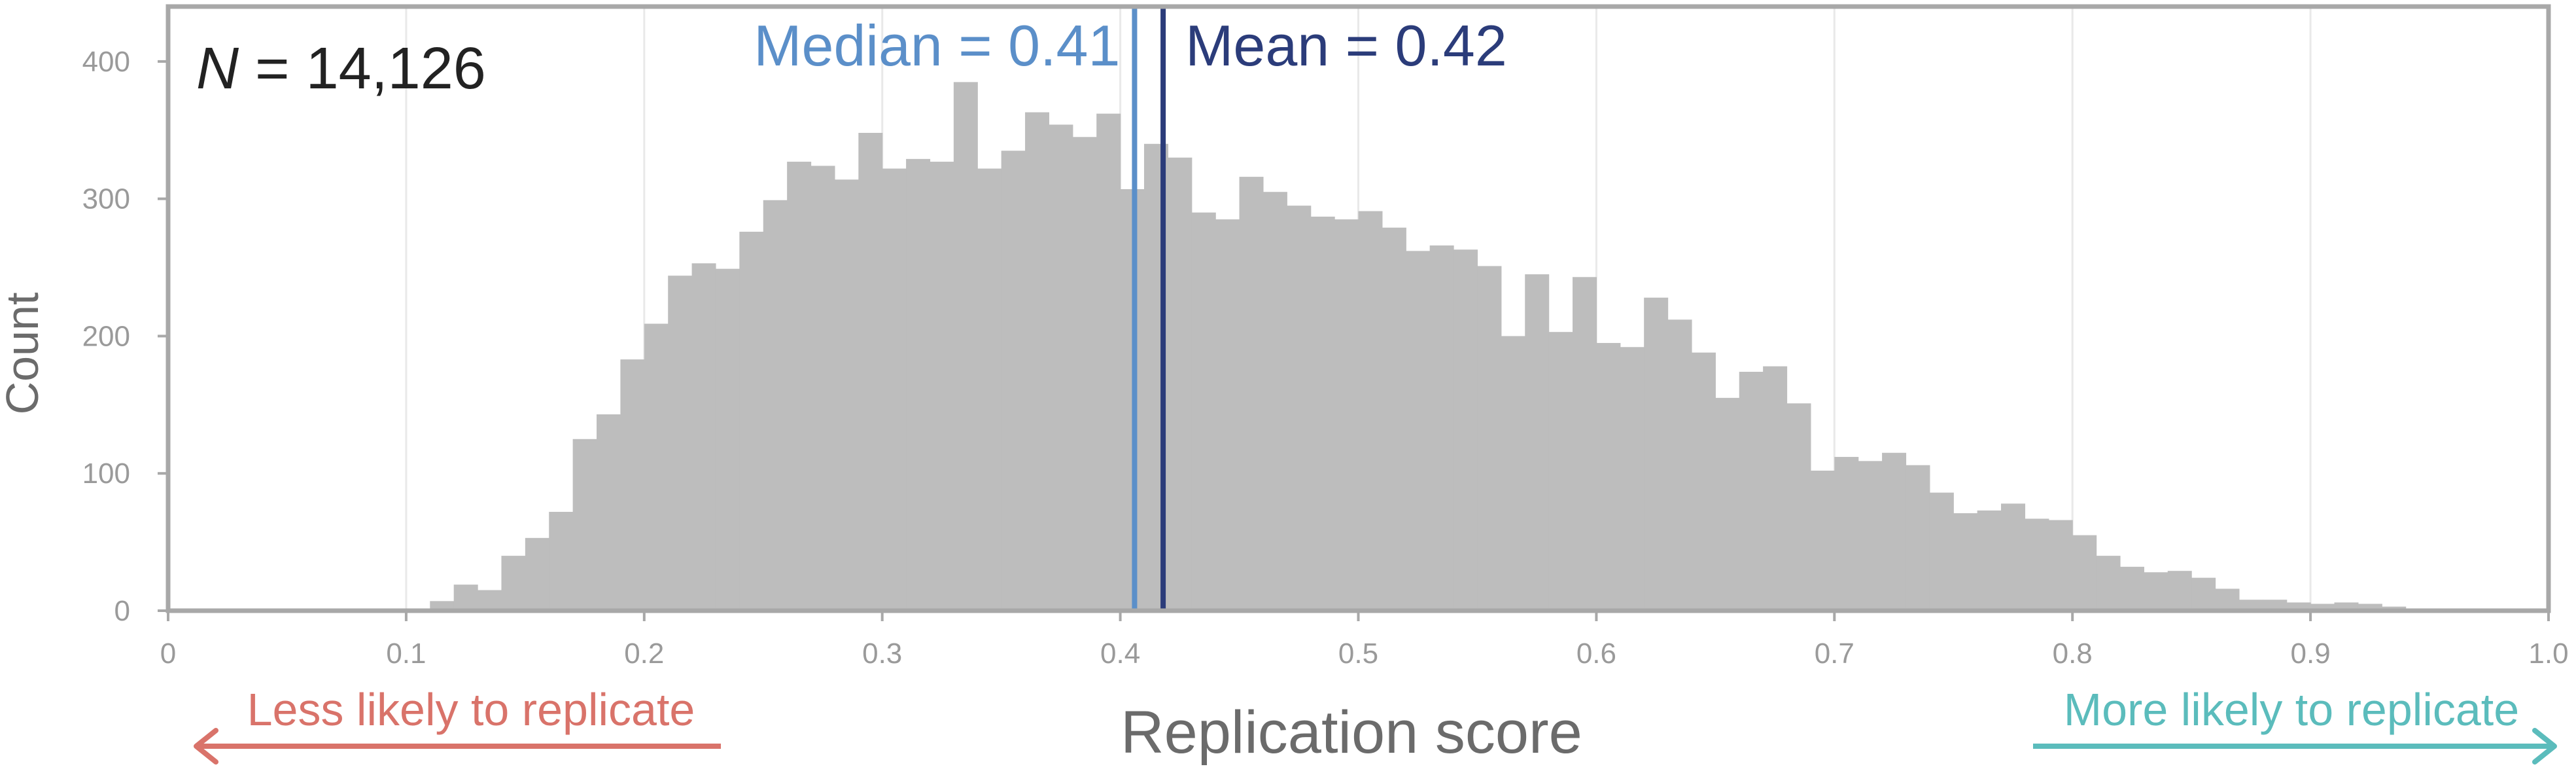 This screenshot has height=775, width=2576. What do you see at coordinates (2073, 654) in the screenshot?
I see `x-tick-label: 0.8` at bounding box center [2073, 654].